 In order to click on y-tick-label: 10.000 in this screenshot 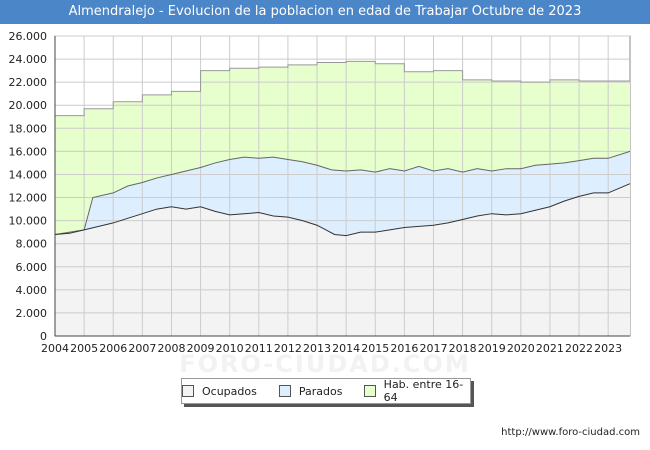, I will do `click(28, 221)`.